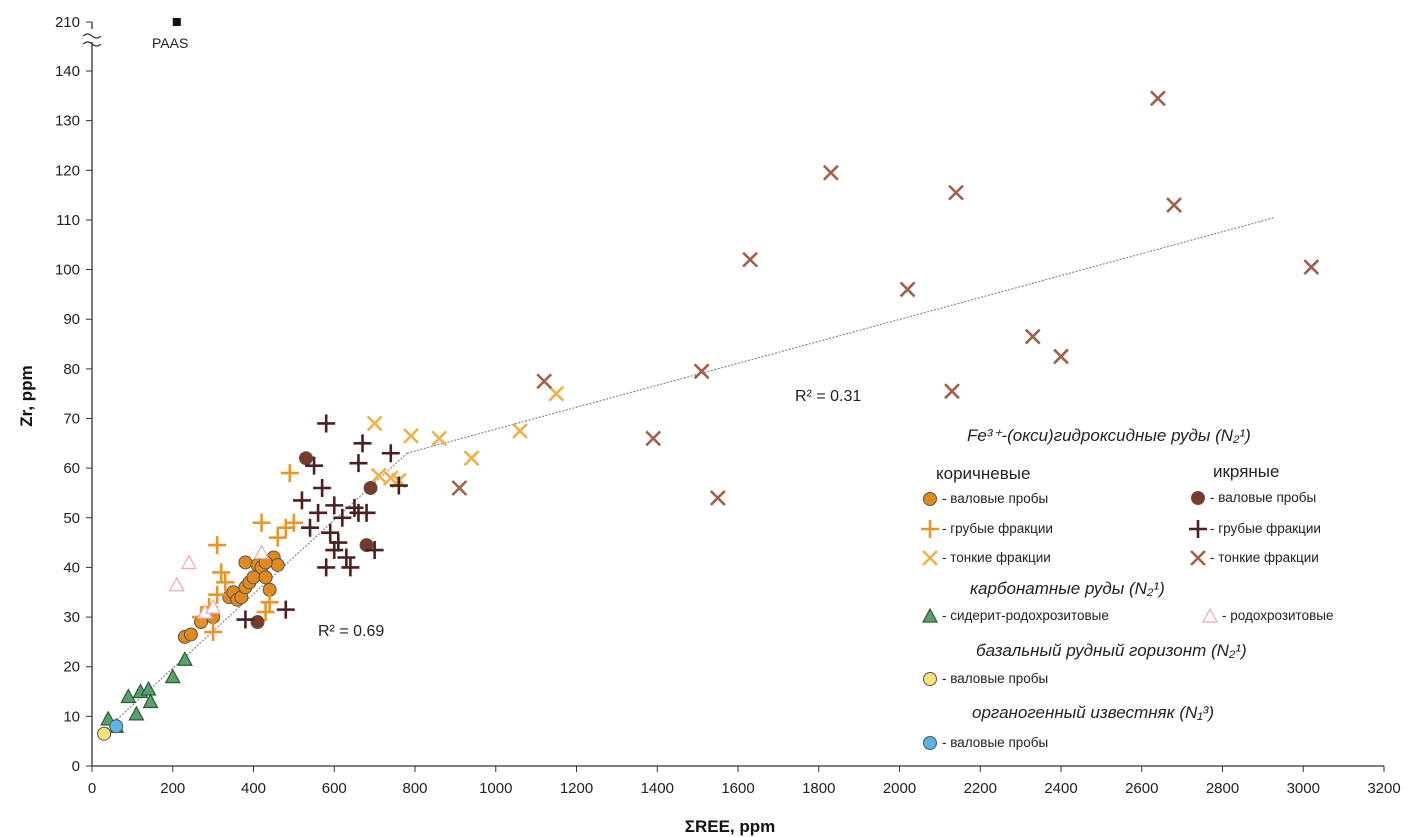 Image resolution: width=1421 pixels, height=837 pixels. What do you see at coordinates (67, 22) in the screenshot?
I see `y-tick-label: 210` at bounding box center [67, 22].